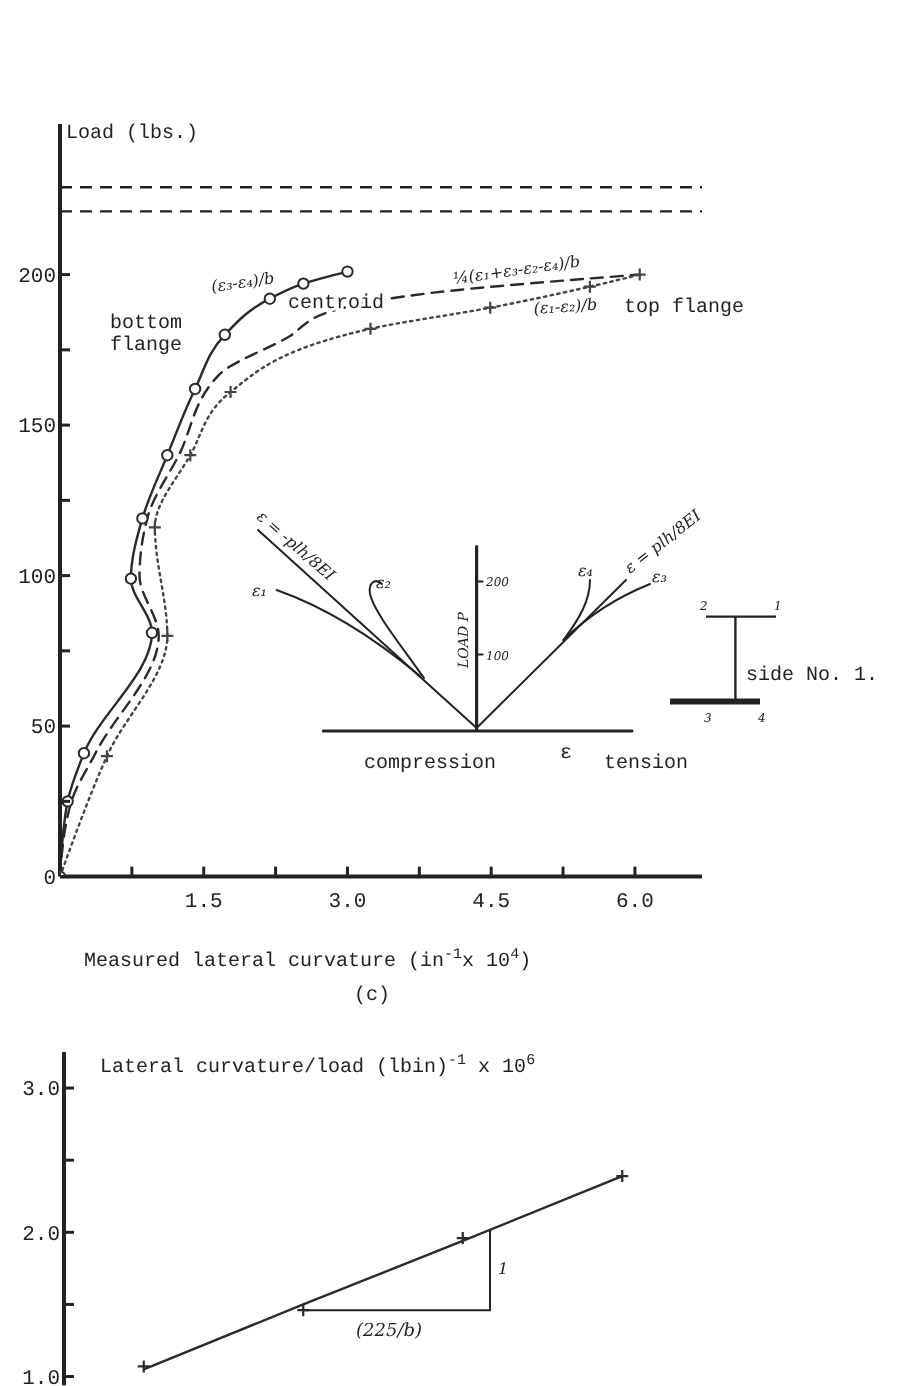  I want to click on annotation: 1, so click(503, 1269).